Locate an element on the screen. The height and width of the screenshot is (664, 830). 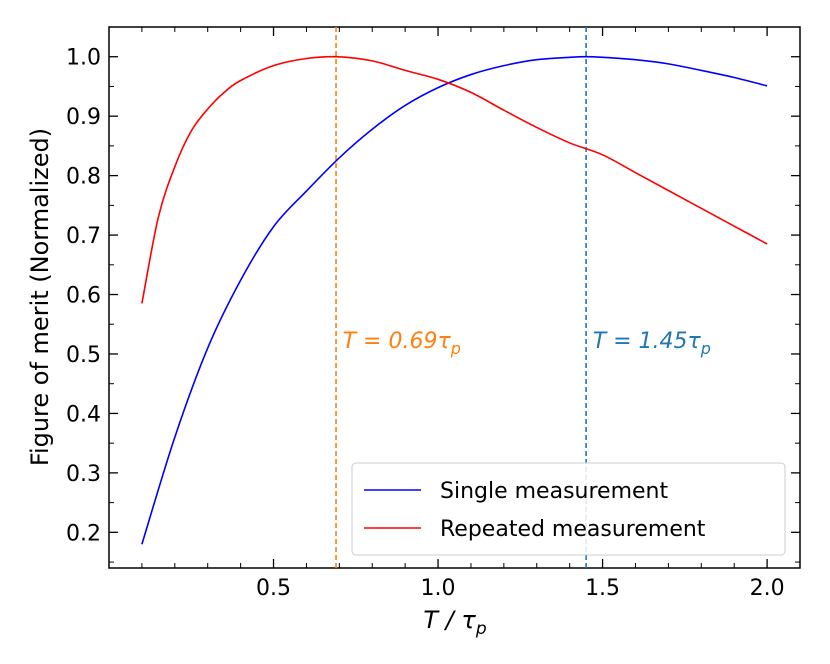
y-tick-label: 0.3 is located at coordinates (83, 474).